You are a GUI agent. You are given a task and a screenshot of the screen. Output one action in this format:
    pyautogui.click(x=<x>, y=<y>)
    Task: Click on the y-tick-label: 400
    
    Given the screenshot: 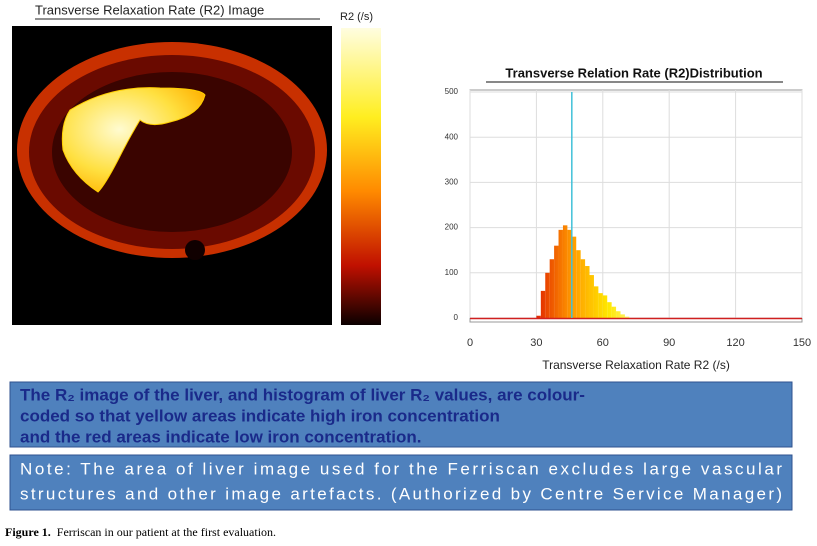 What is the action you would take?
    pyautogui.click(x=452, y=136)
    